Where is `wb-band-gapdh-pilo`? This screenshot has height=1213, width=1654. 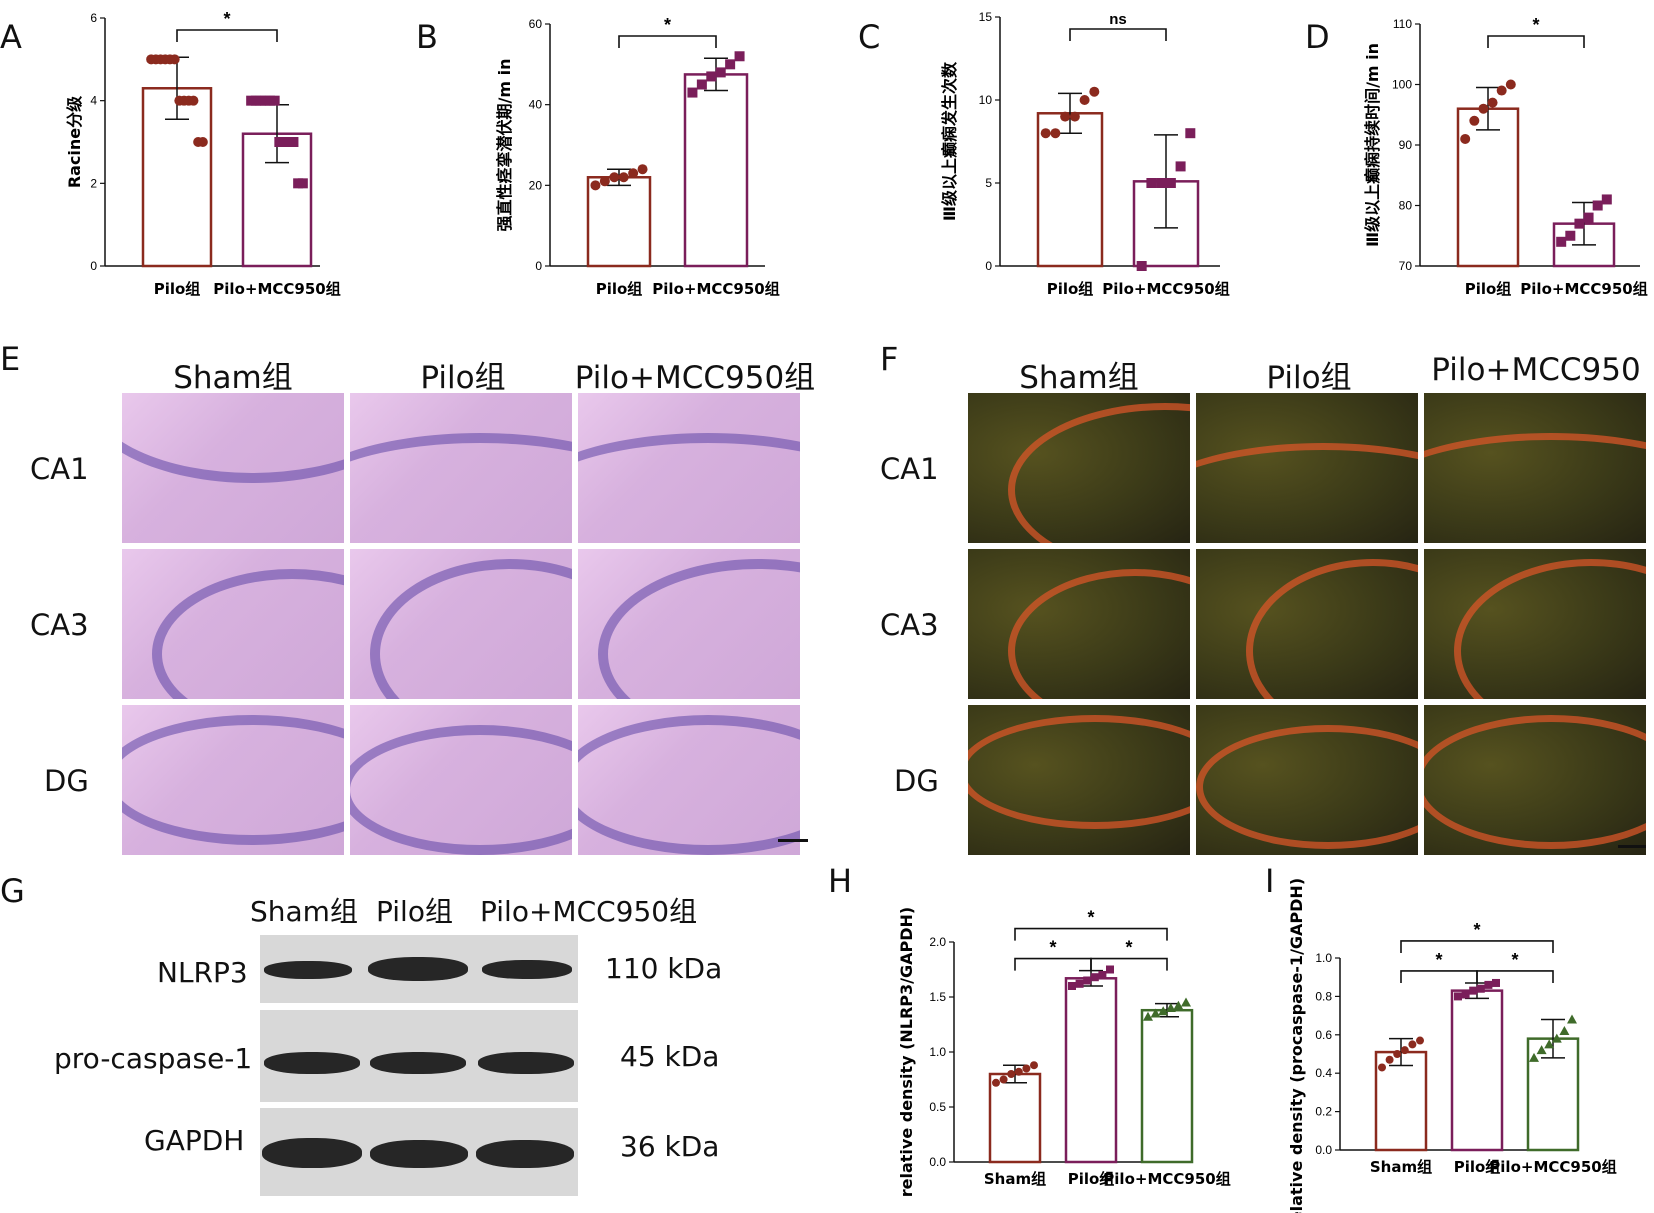 wb-band-gapdh-pilo is located at coordinates (419, 1154).